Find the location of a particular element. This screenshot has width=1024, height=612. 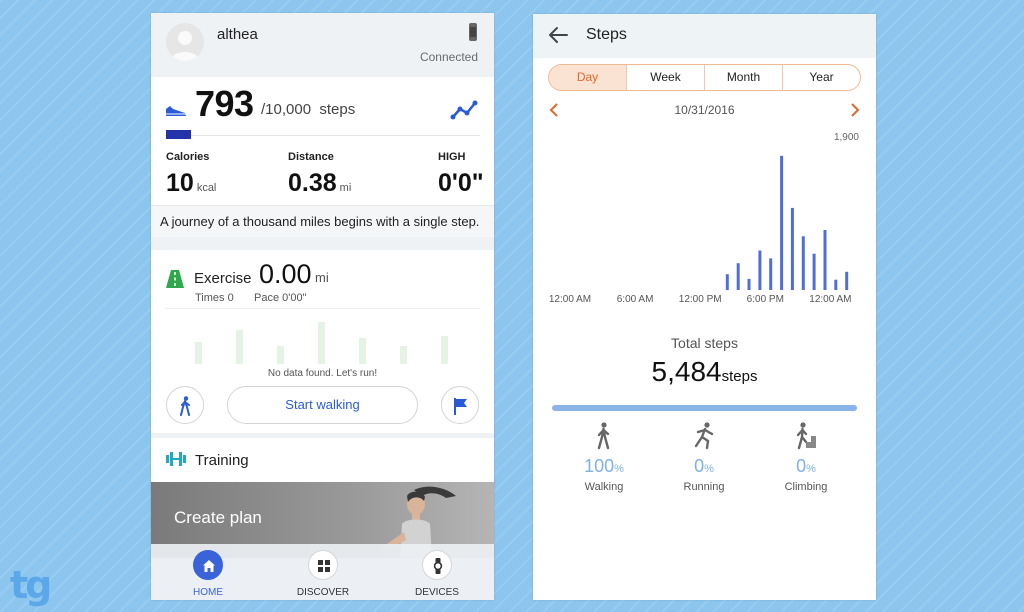

steps-header: Steps is located at coordinates (704, 36).